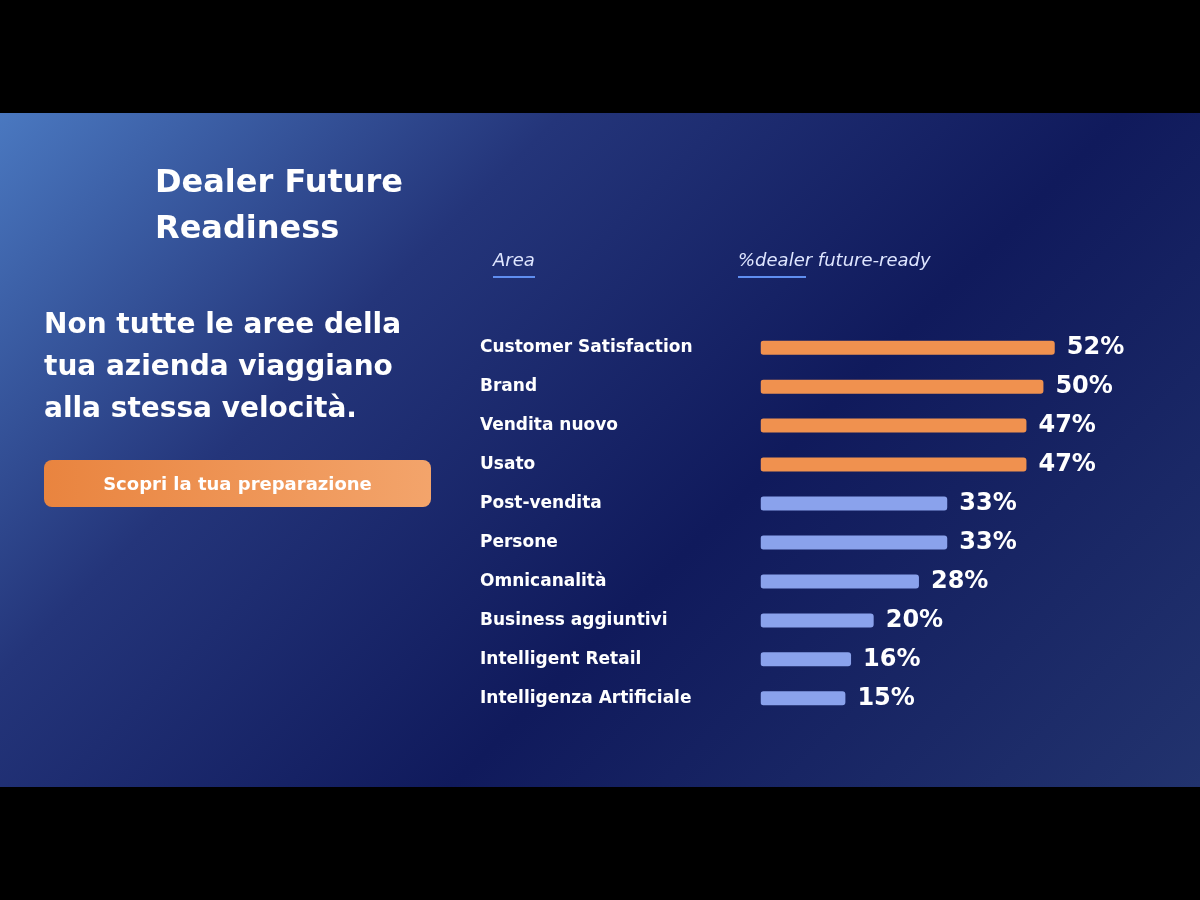 Image resolution: width=1200 pixels, height=900 pixels. Describe the element at coordinates (509, 385) in the screenshot. I see `y-tick-label: Brand` at that location.